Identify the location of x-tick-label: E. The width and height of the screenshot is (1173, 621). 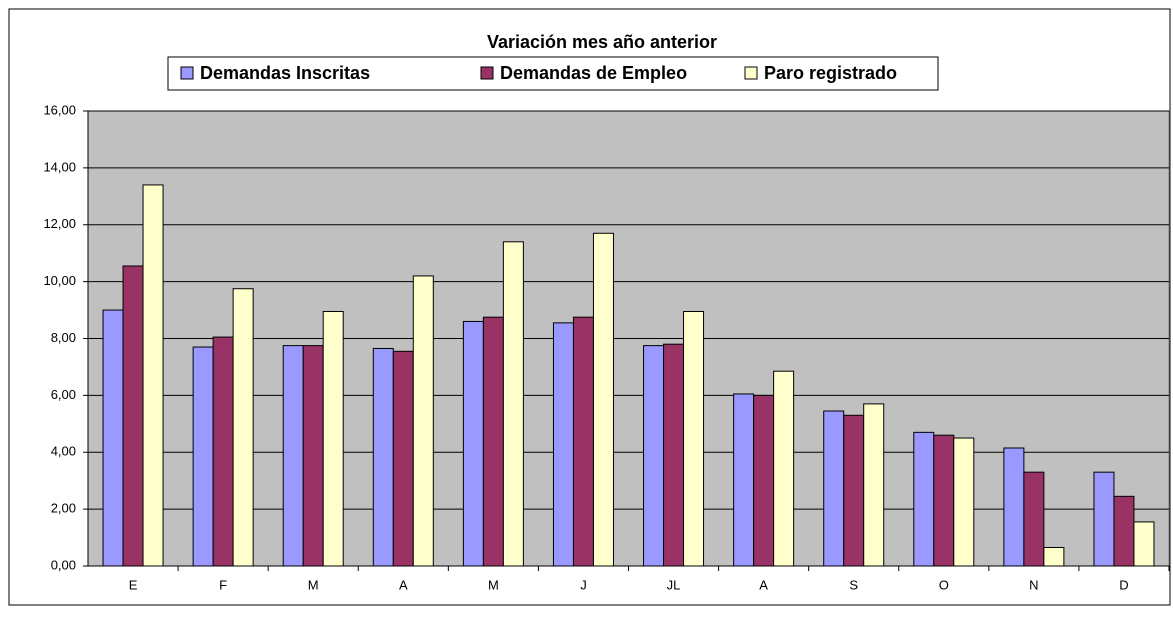
(133, 584).